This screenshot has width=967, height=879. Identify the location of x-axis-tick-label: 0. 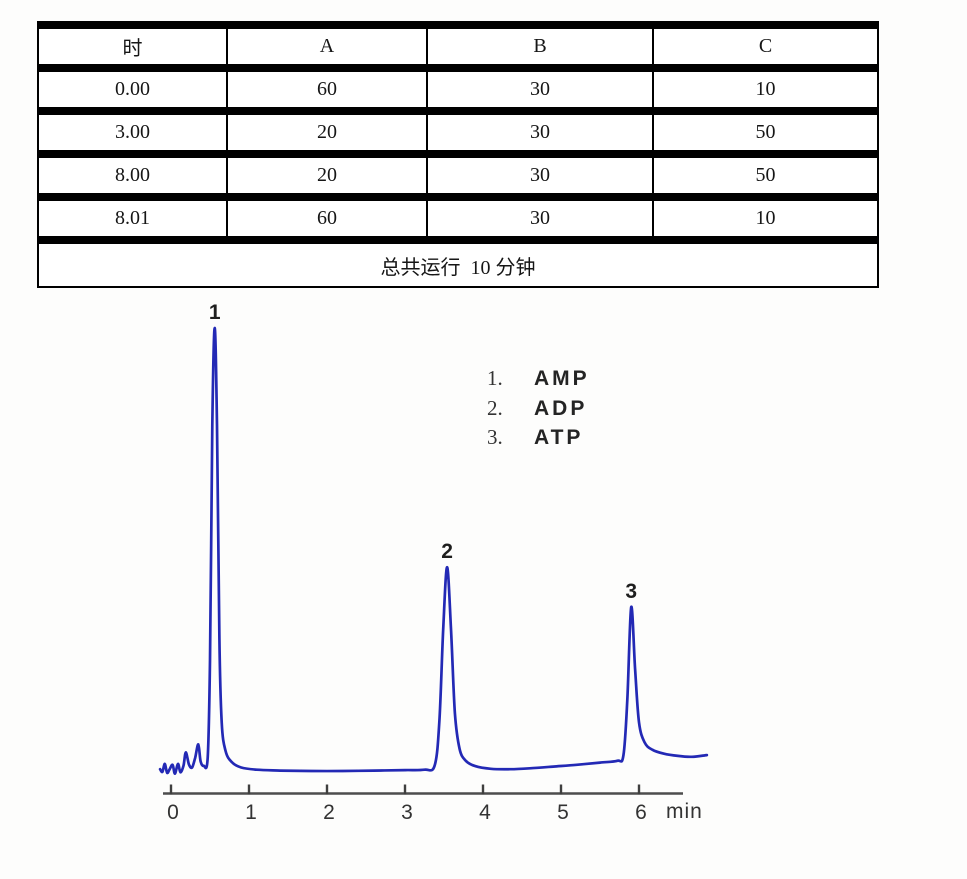
(173, 812).